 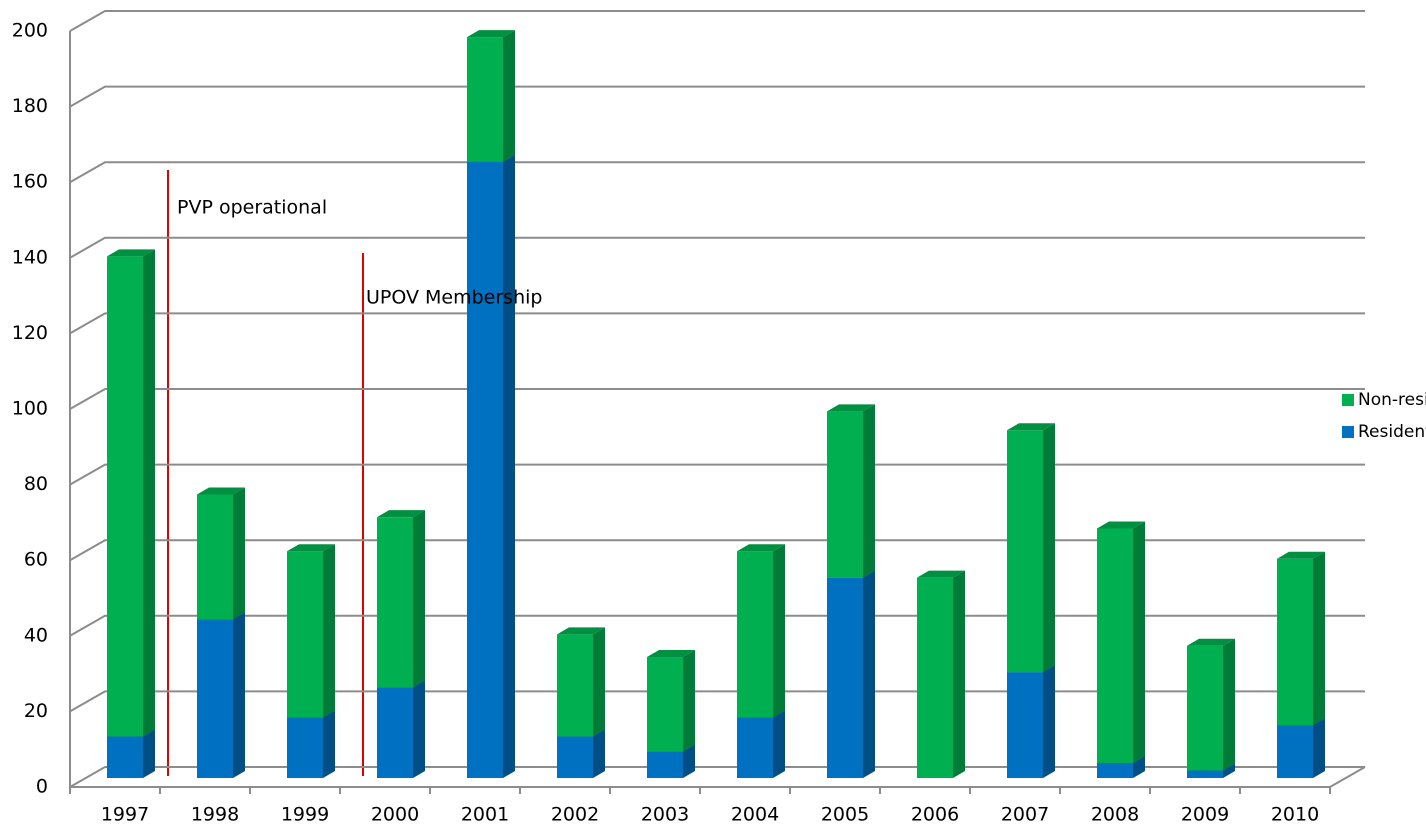 What do you see at coordinates (30, 31) in the screenshot?
I see `y-tick-label: 200` at bounding box center [30, 31].